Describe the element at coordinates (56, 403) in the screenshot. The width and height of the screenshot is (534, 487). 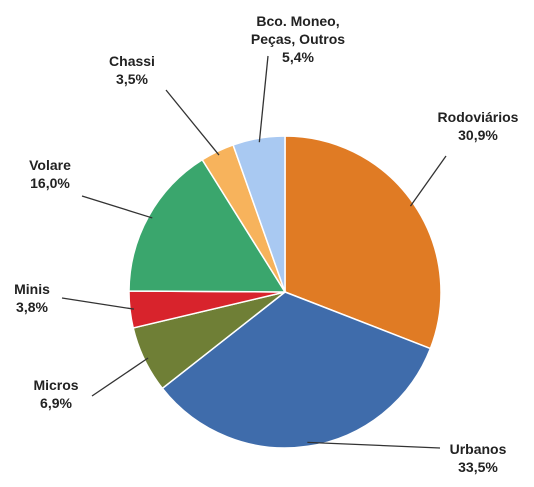
I see `value-label: 6,9%` at that location.